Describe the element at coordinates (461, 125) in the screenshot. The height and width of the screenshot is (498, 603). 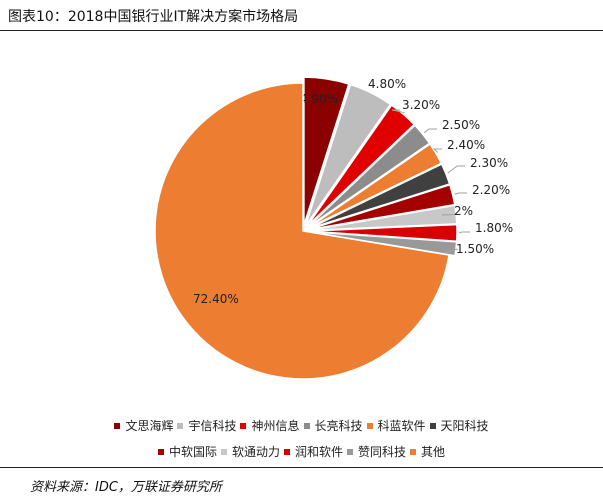
I see `data-label: 2.50%` at that location.